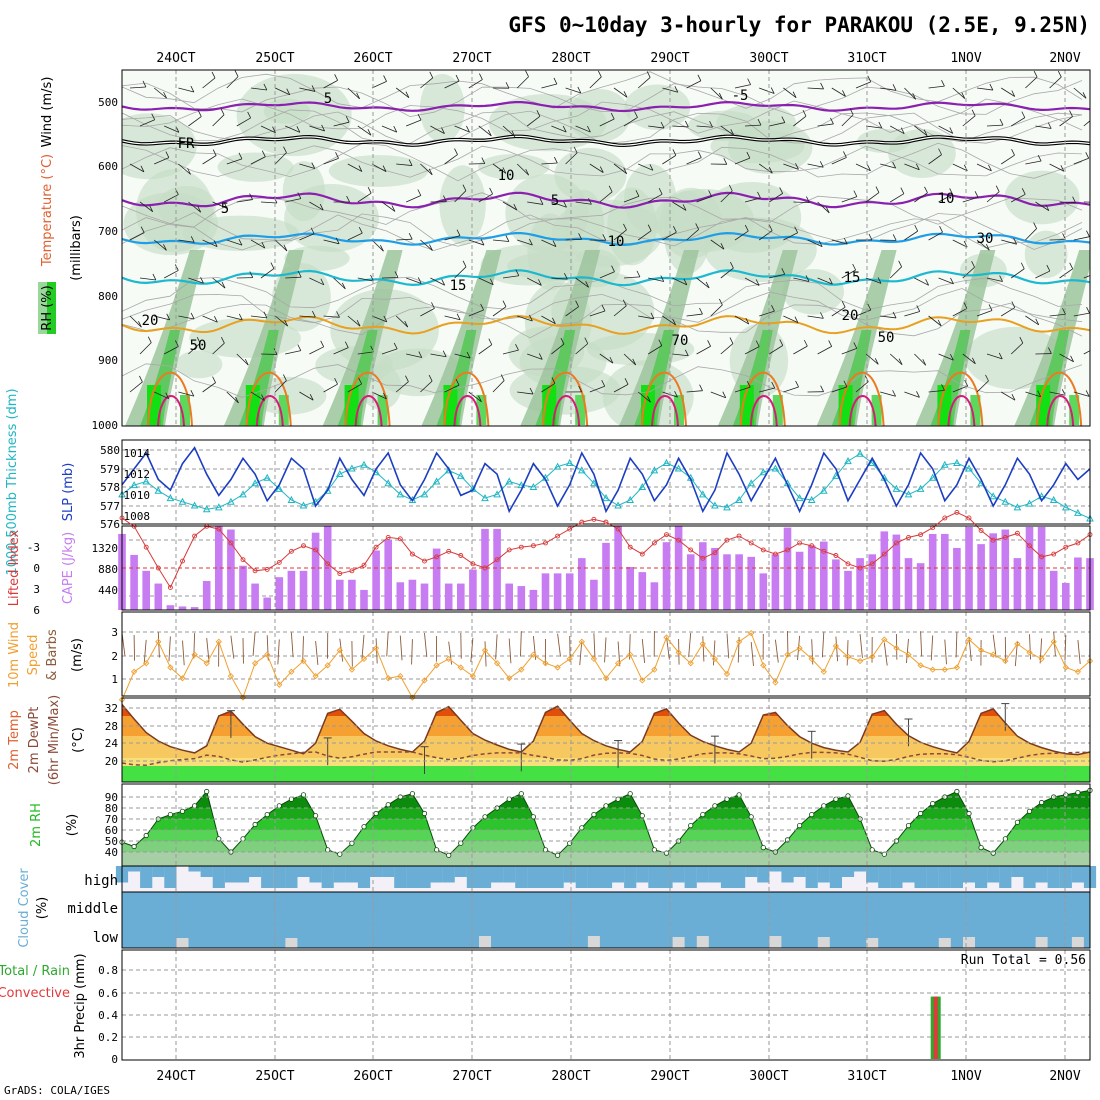  I want to click on temp-unit-label: (°C), so click(78, 740).